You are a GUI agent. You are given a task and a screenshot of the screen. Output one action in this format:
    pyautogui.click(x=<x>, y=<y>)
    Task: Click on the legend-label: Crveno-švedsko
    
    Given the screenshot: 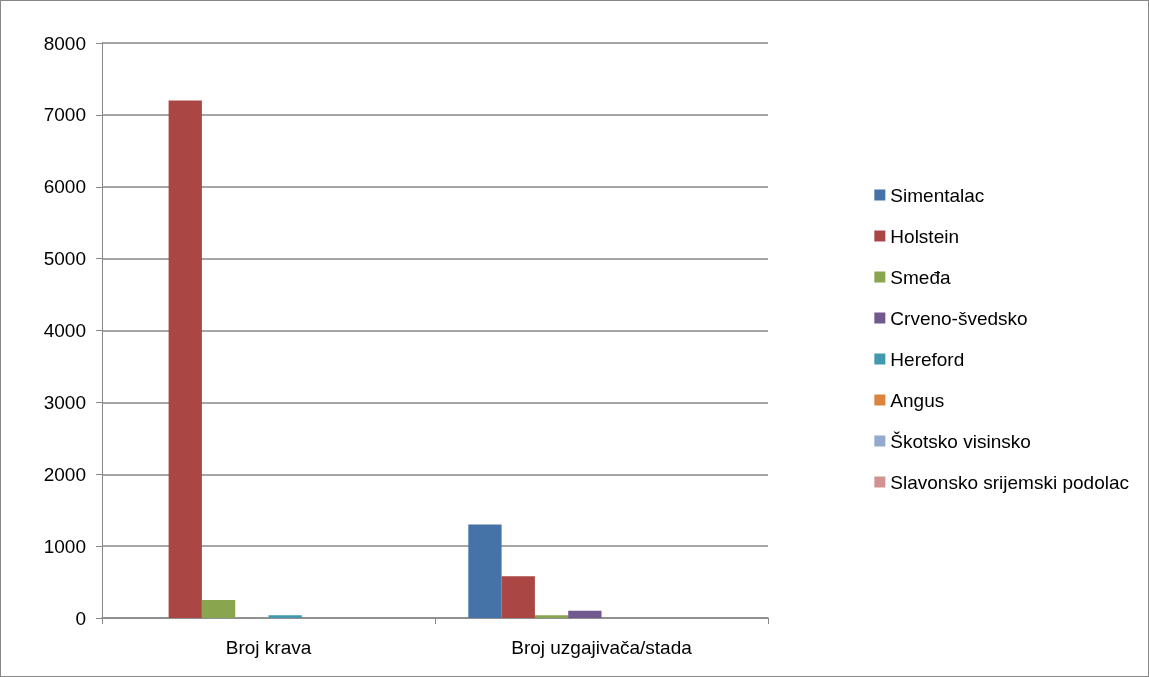 What is the action you would take?
    pyautogui.click(x=959, y=318)
    